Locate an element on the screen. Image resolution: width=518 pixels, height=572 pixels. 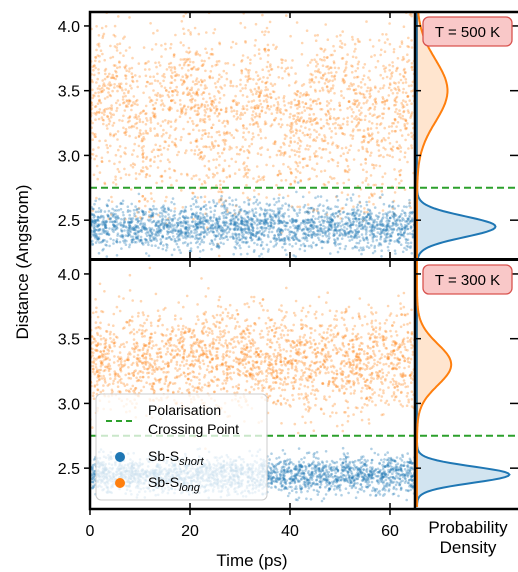
legend-marker-long is located at coordinates (120, 483).